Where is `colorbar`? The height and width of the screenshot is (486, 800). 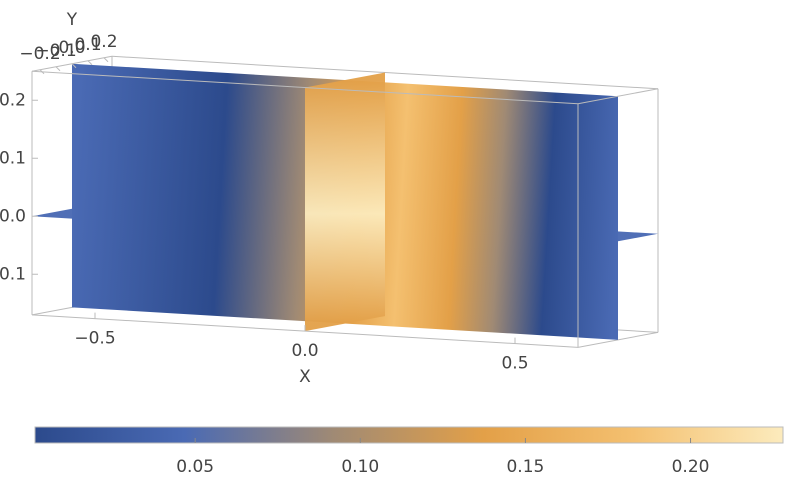 colorbar is located at coordinates (409, 435).